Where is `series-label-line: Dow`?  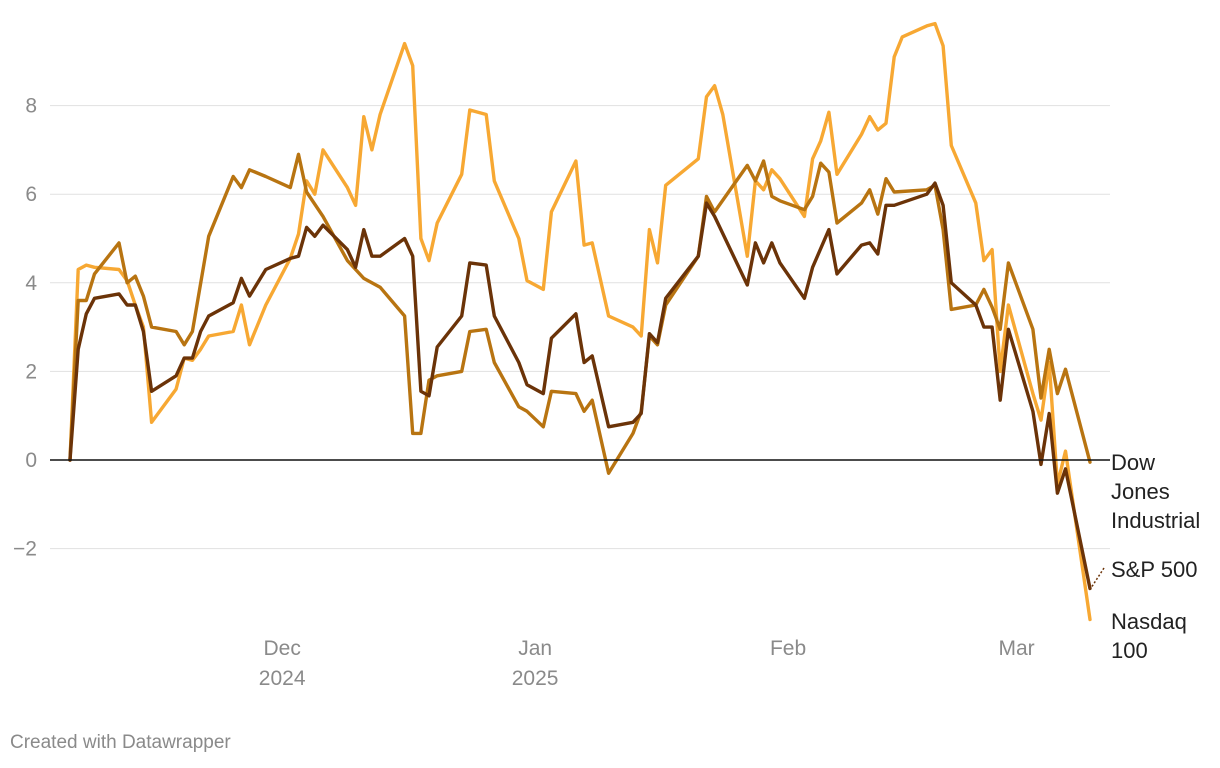
series-label-line: Dow is located at coordinates (1133, 462).